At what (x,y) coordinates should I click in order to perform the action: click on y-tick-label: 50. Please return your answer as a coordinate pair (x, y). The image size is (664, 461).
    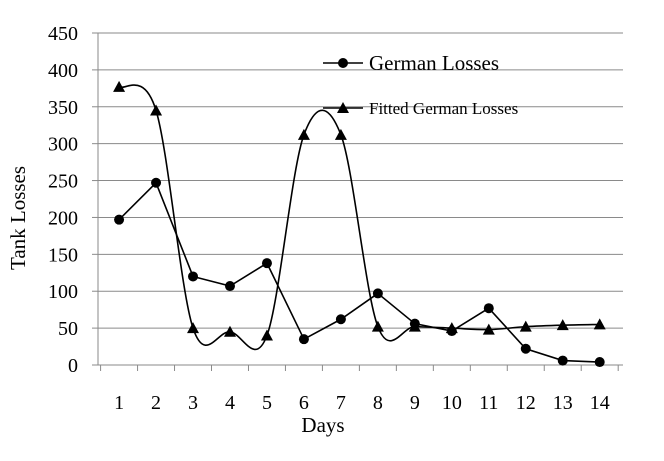
    Looking at the image, I should click on (68, 329).